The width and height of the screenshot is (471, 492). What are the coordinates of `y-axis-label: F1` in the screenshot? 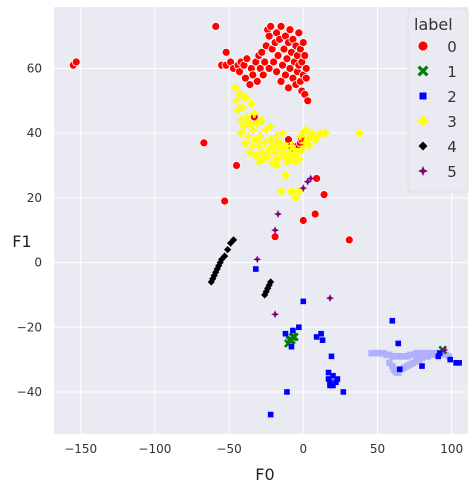 It's located at (21, 241).